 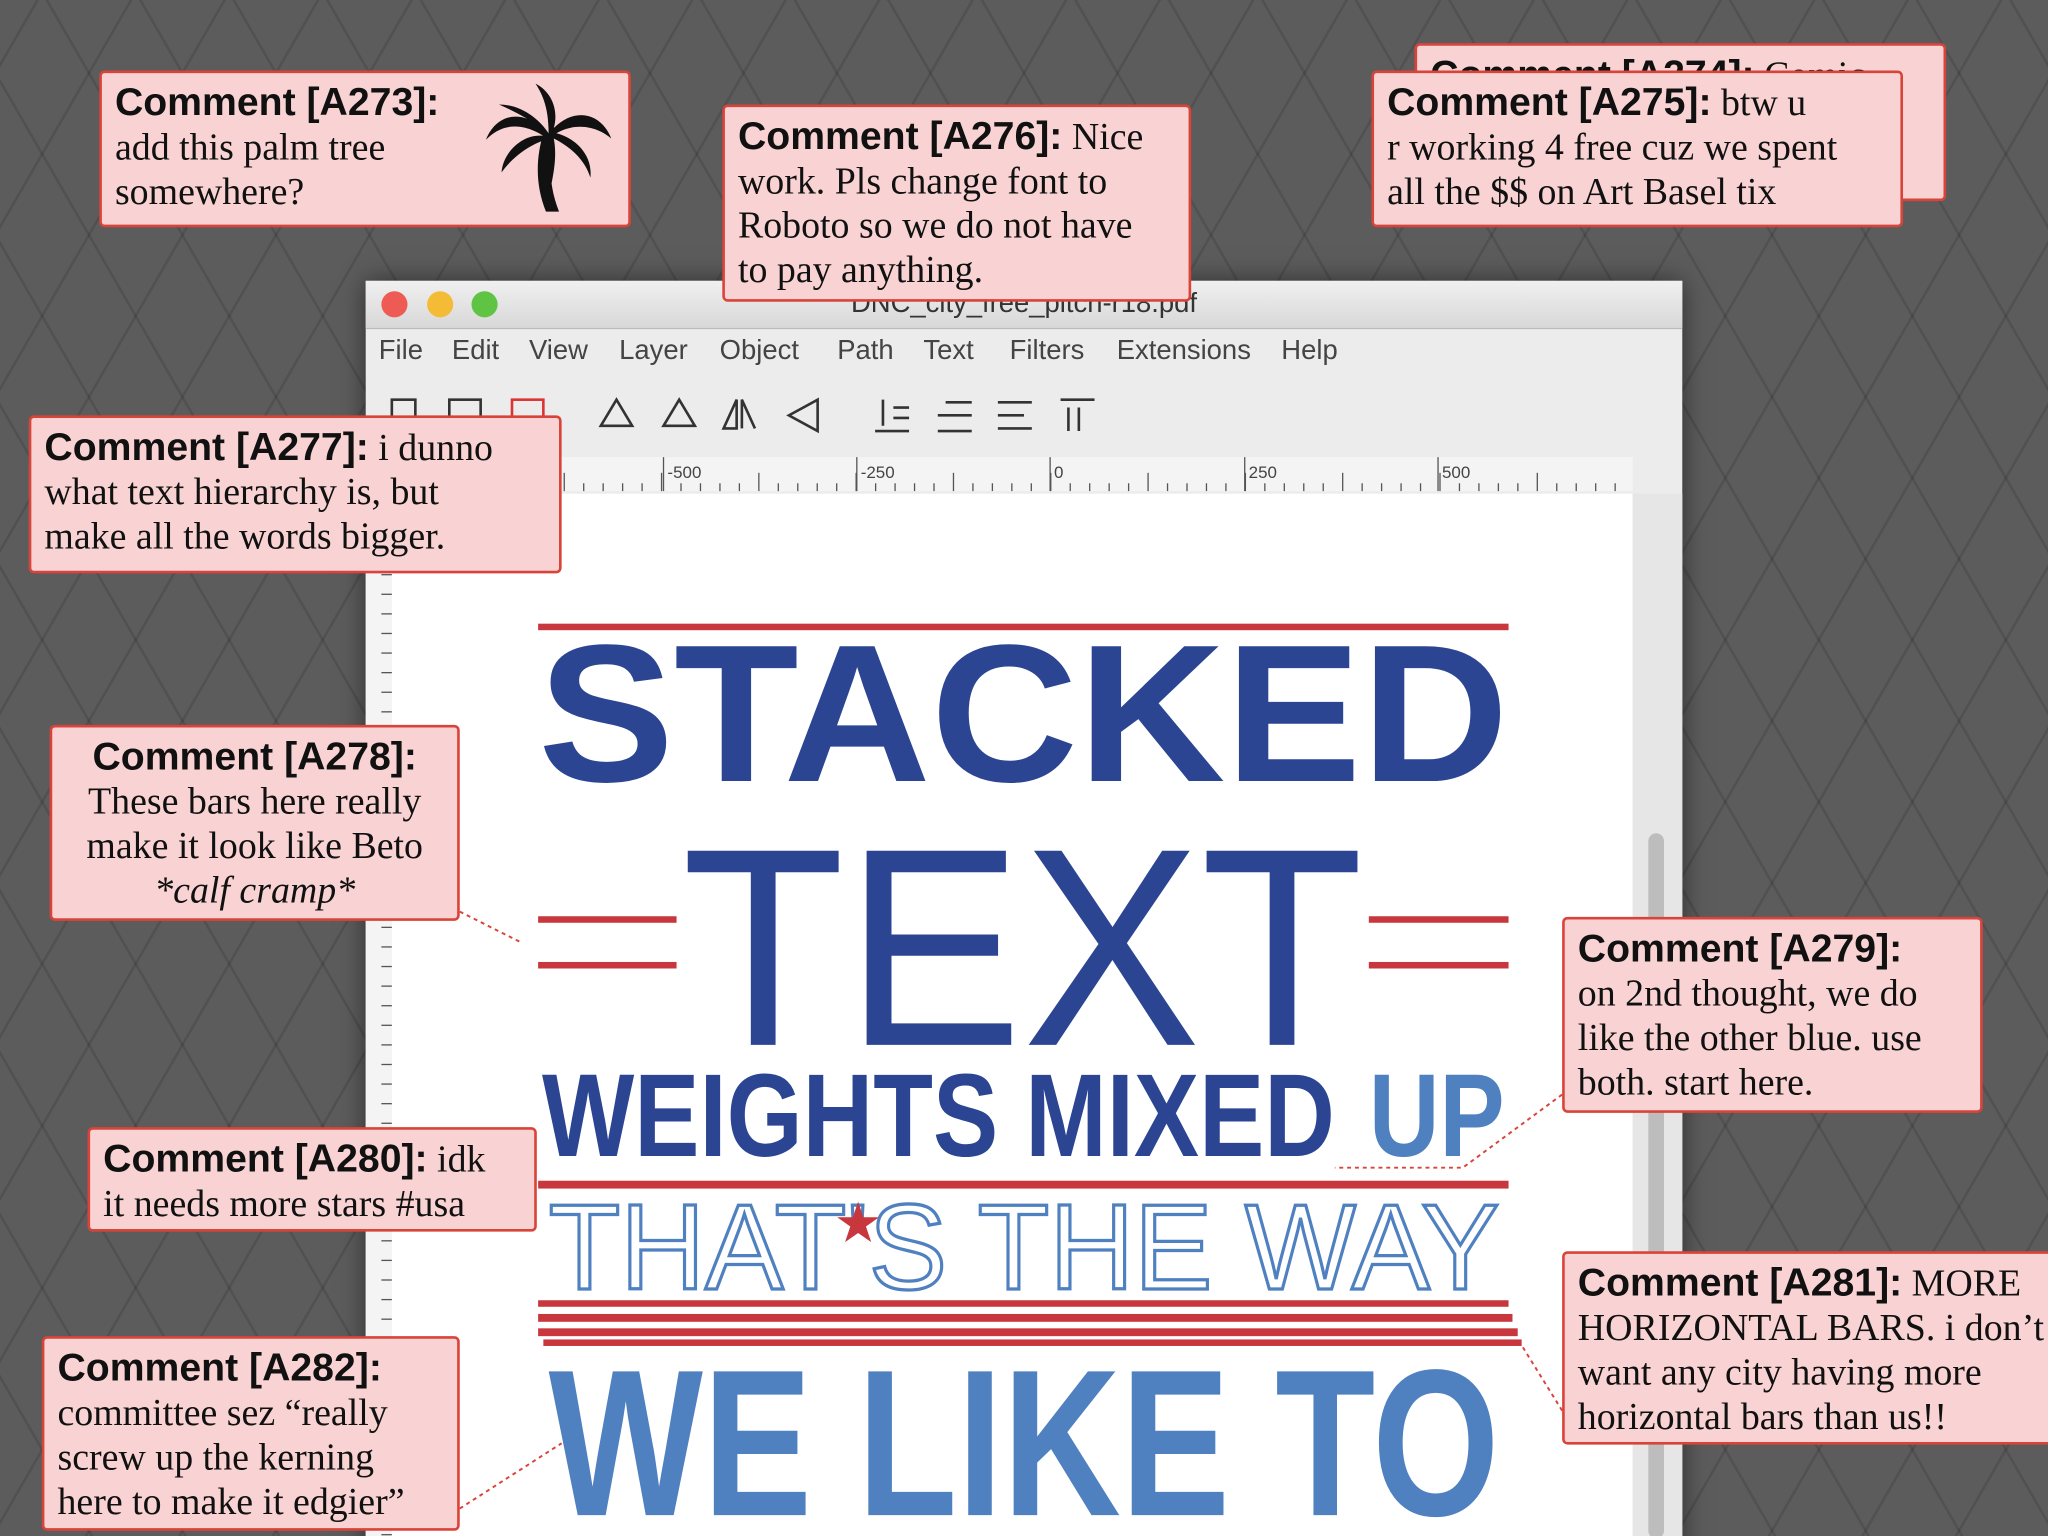 I want to click on comment-text: both. start here., so click(x=1695, y=1082).